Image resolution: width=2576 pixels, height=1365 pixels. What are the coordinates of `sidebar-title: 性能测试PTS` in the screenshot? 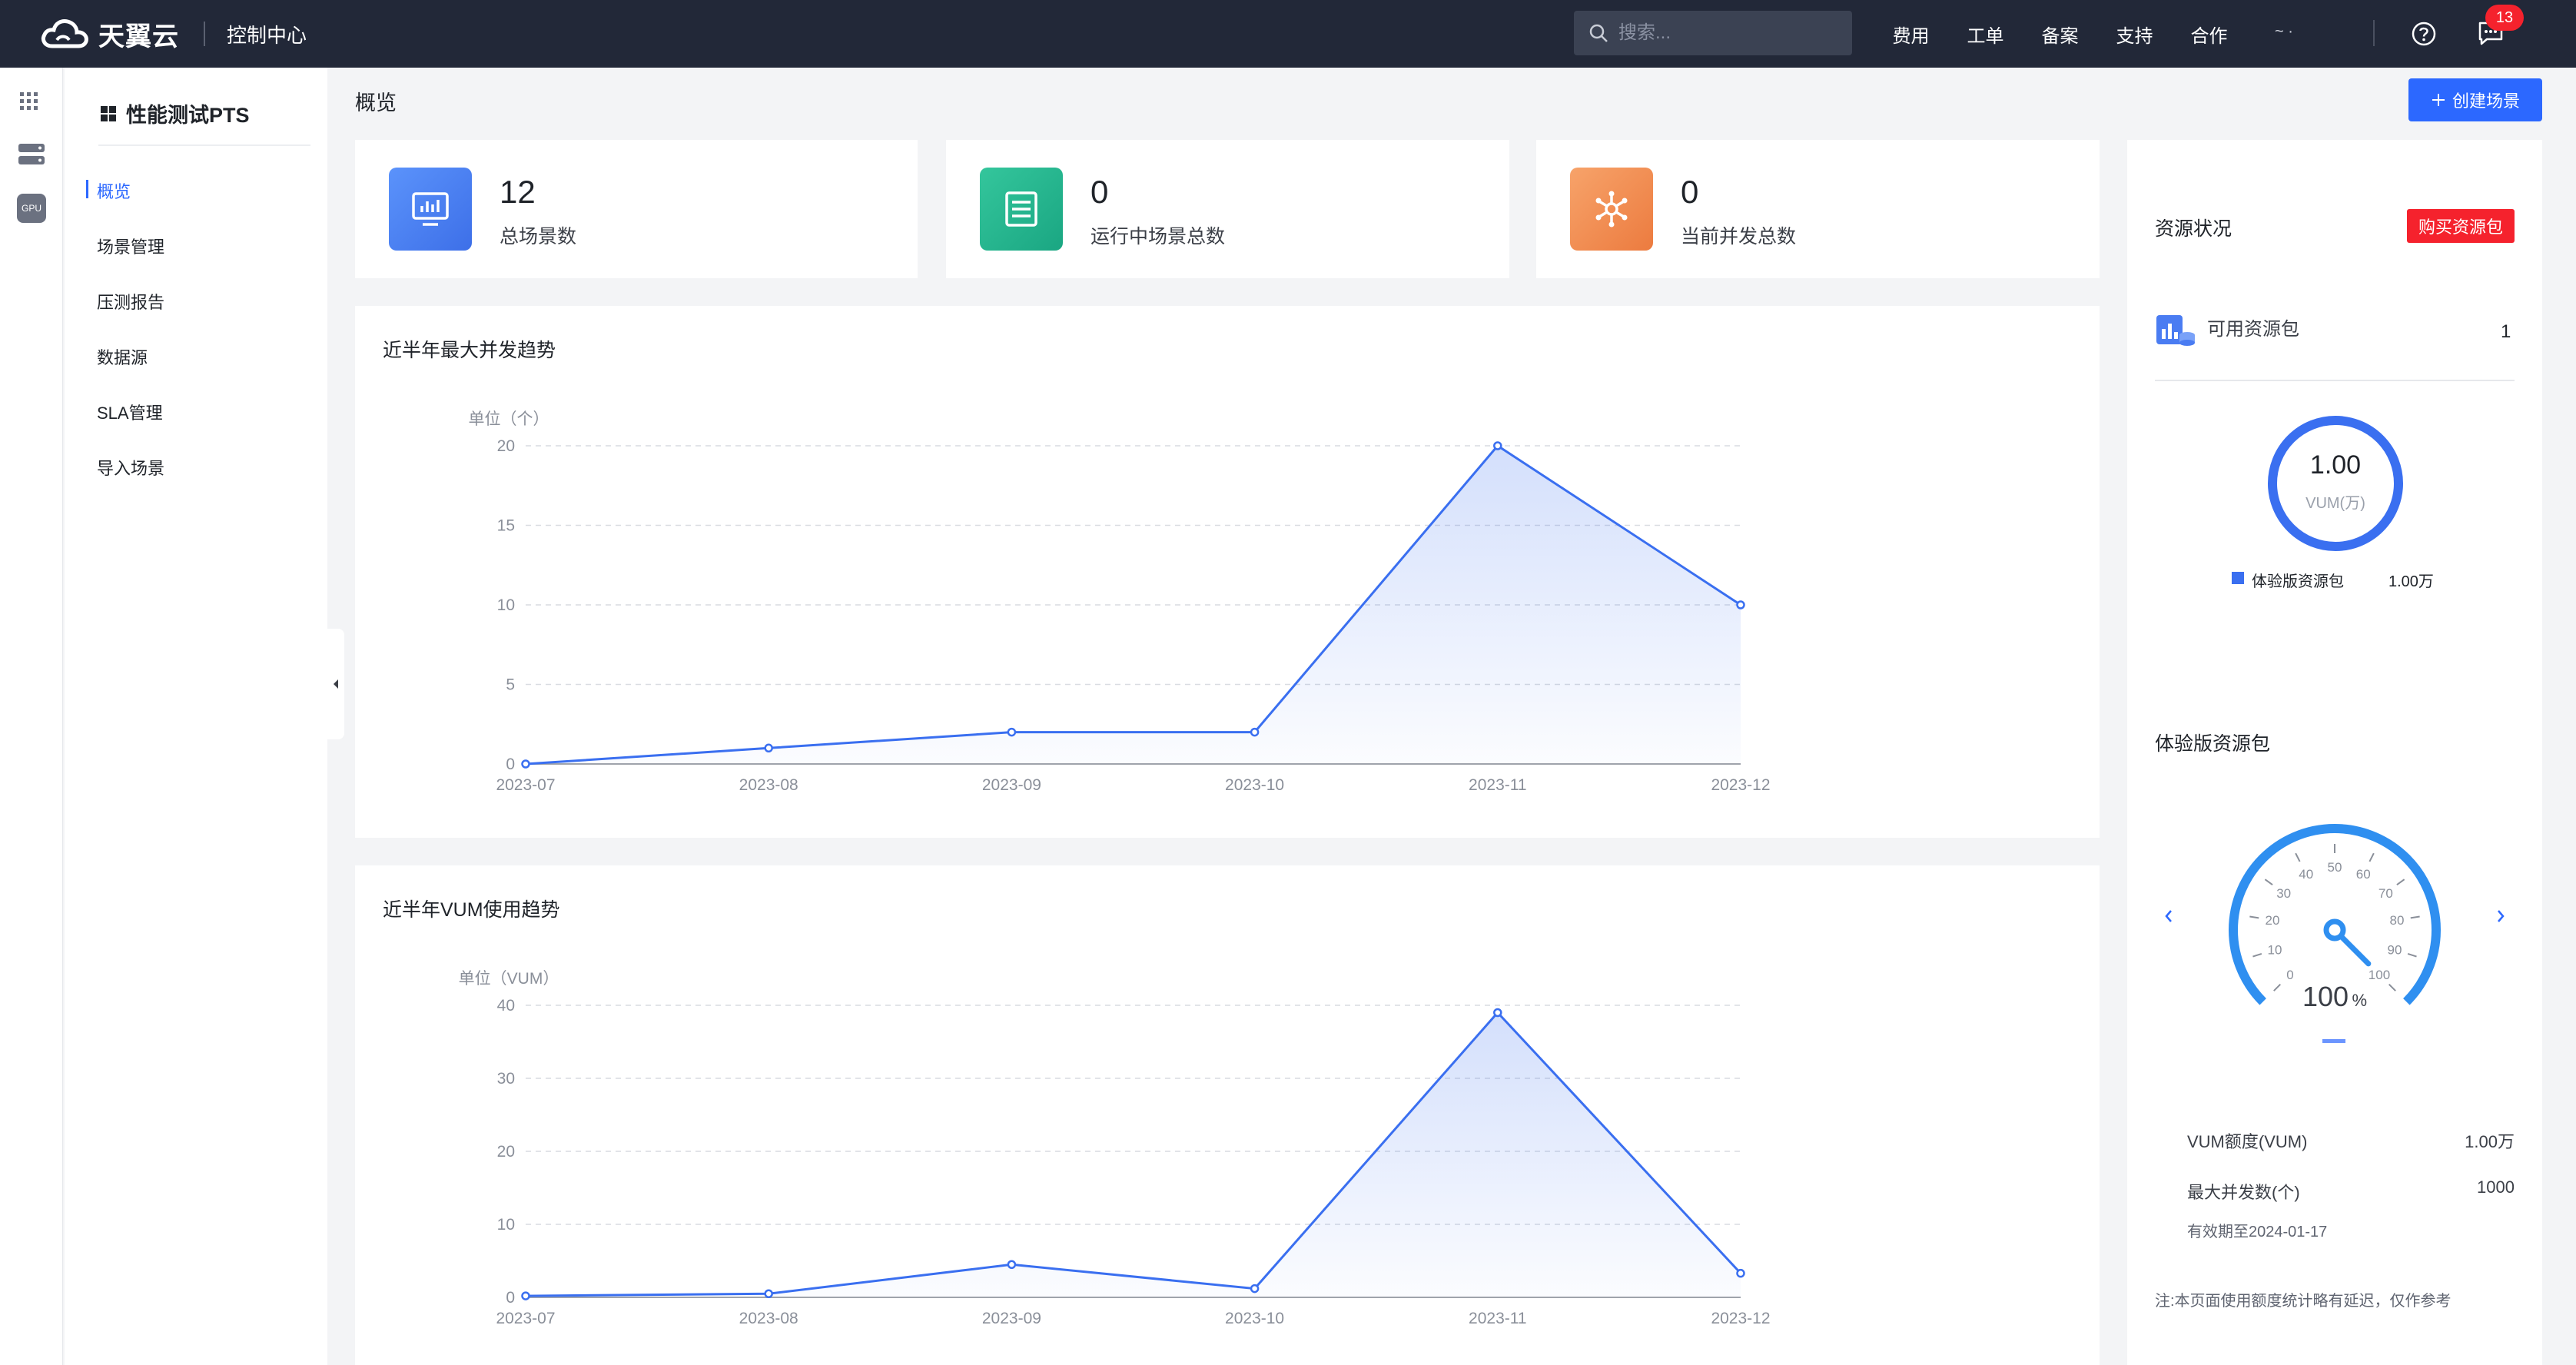 It's located at (175, 113).